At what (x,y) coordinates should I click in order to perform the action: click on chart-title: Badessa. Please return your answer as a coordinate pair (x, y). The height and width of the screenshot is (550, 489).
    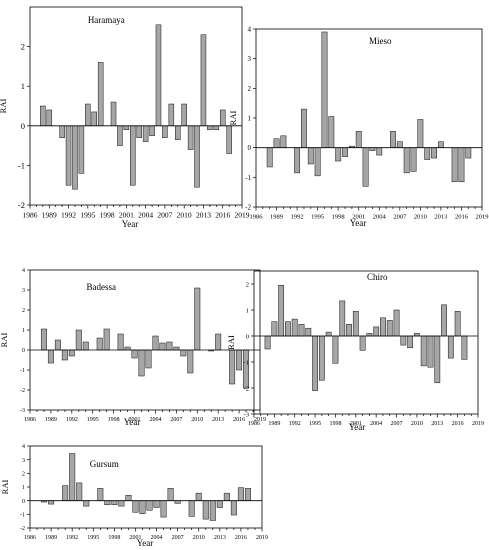
    Looking at the image, I should click on (102, 287).